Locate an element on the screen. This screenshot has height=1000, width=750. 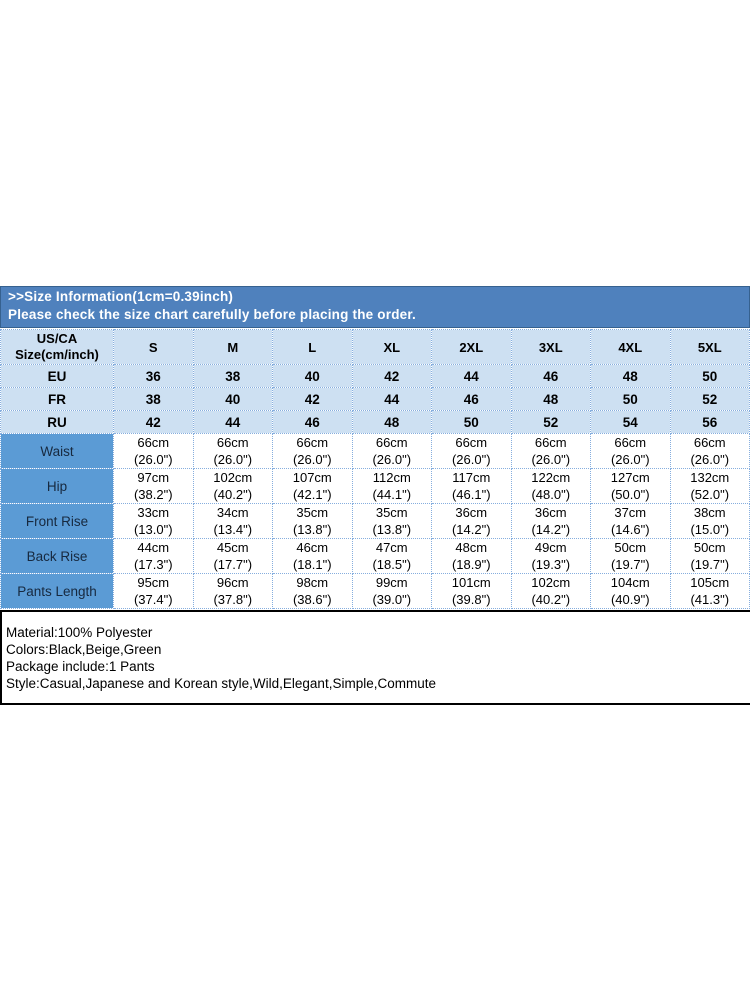
region-size-value: 40 is located at coordinates (312, 376).